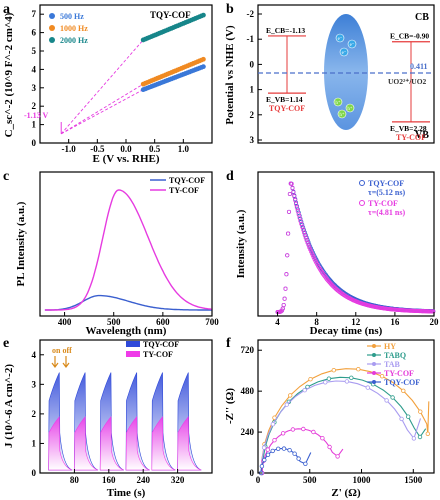  I want to click on legend-label-c: TQY-COF, so click(187, 180).